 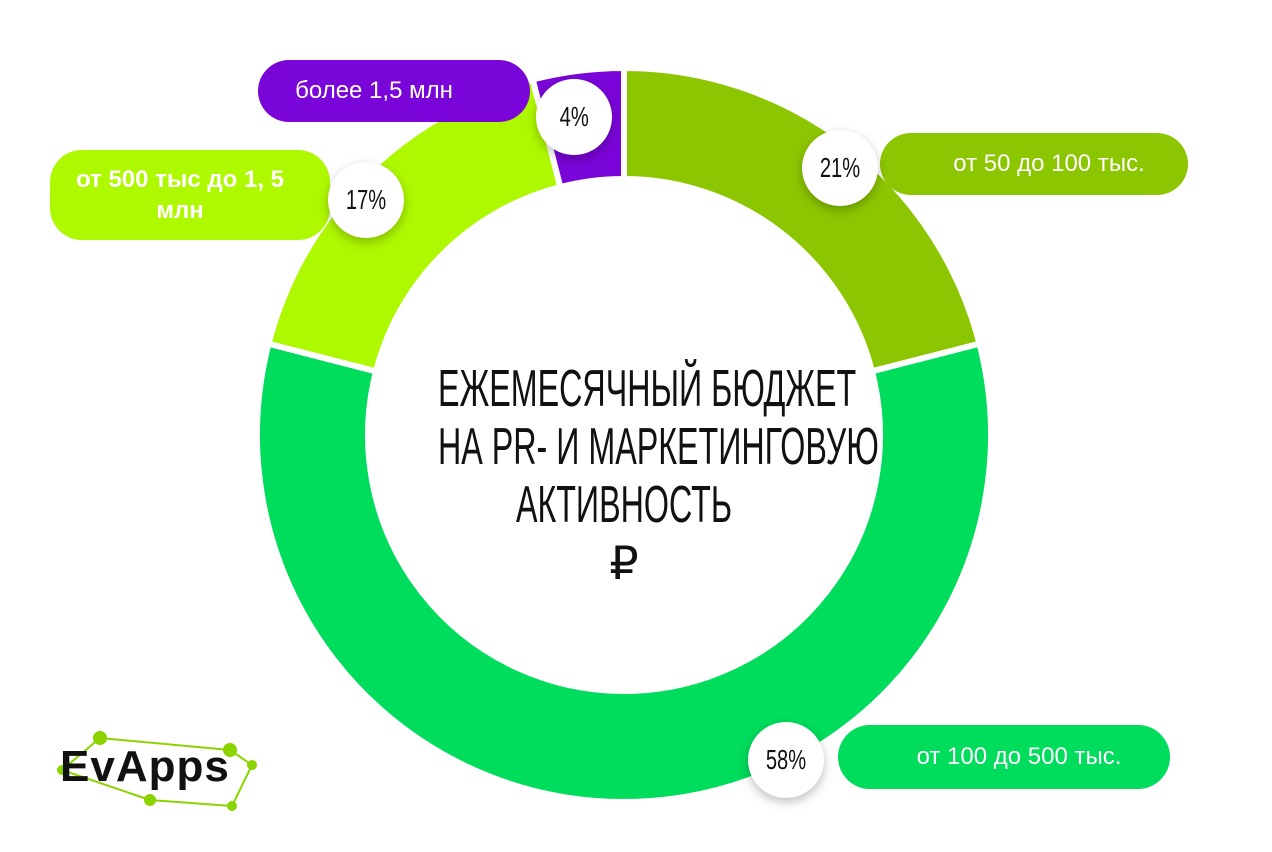 I want to click on title-line: НА PR- И МАРКЕТИНГОВУЮ, so click(x=658, y=447).